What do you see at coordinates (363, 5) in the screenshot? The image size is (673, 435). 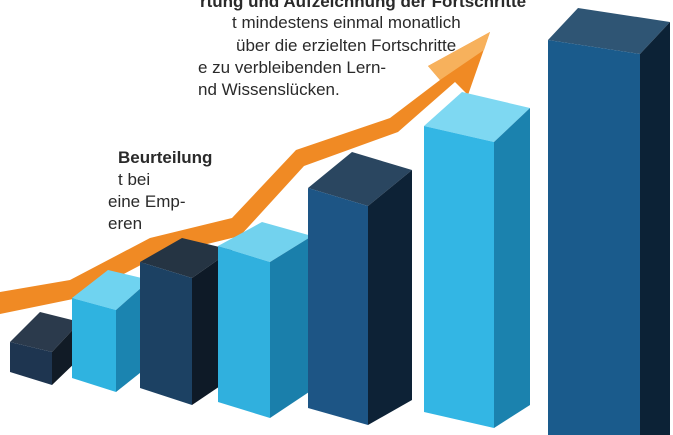 I see `heading: rtung und Aufzeichnung der Fortschritte` at bounding box center [363, 5].